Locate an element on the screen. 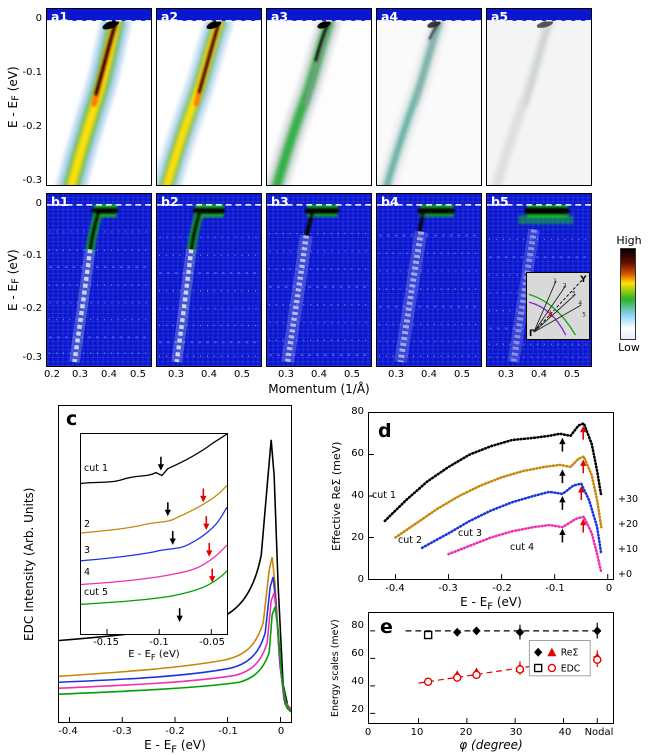 Image resolution: width=650 pixels, height=755 pixels. cut-label: 3 is located at coordinates (87, 550).